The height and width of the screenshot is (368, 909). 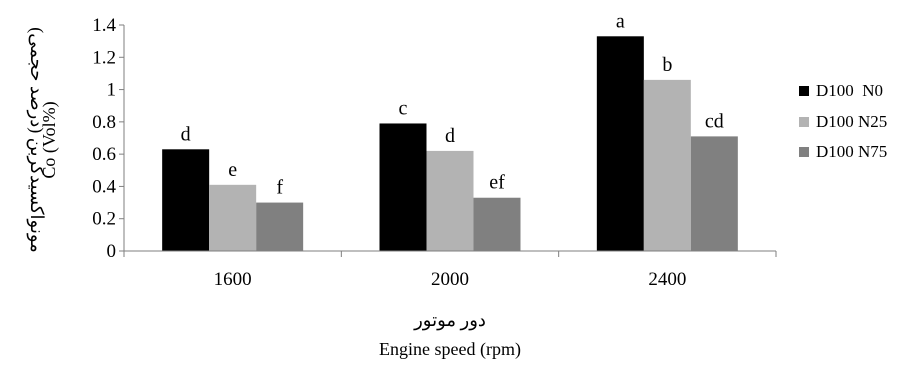 I want to click on legend: D100 N0 D100 N25 D100 N75, so click(x=843, y=121).